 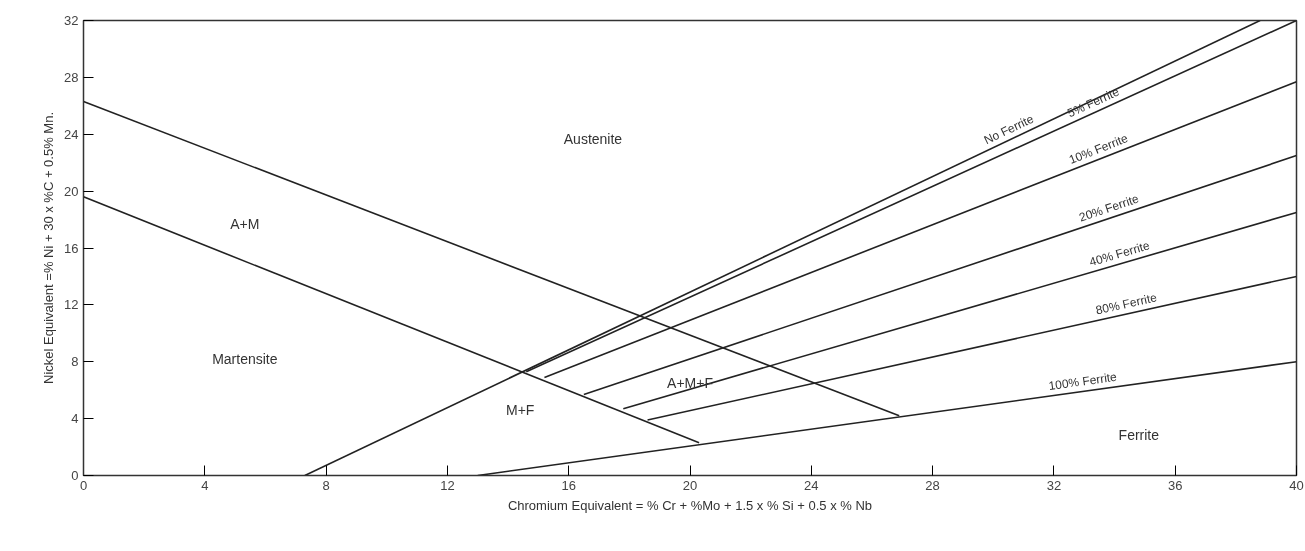 What do you see at coordinates (690, 485) in the screenshot?
I see `x-tick-label: 20` at bounding box center [690, 485].